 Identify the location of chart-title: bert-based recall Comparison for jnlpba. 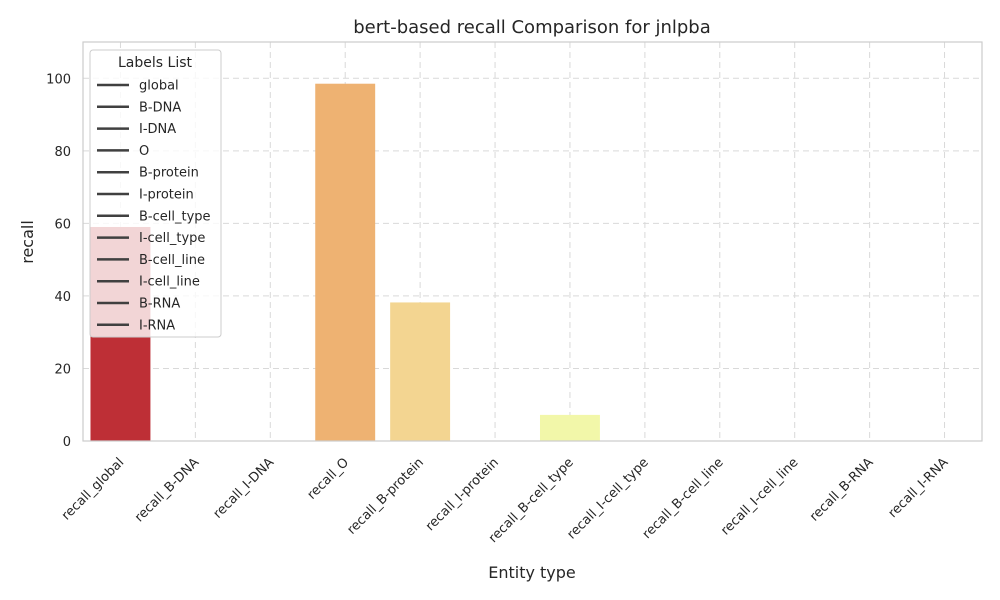
(532, 27).